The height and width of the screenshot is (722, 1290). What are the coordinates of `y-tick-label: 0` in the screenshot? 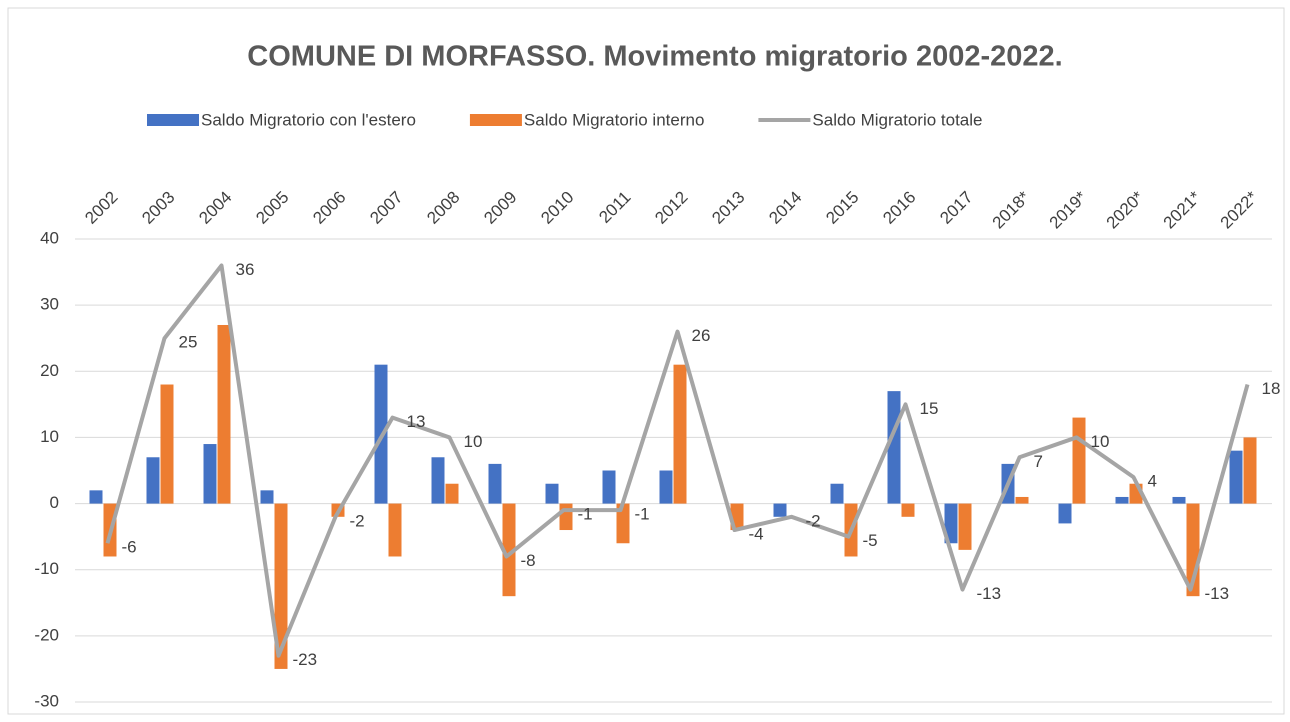 It's located at (54, 502).